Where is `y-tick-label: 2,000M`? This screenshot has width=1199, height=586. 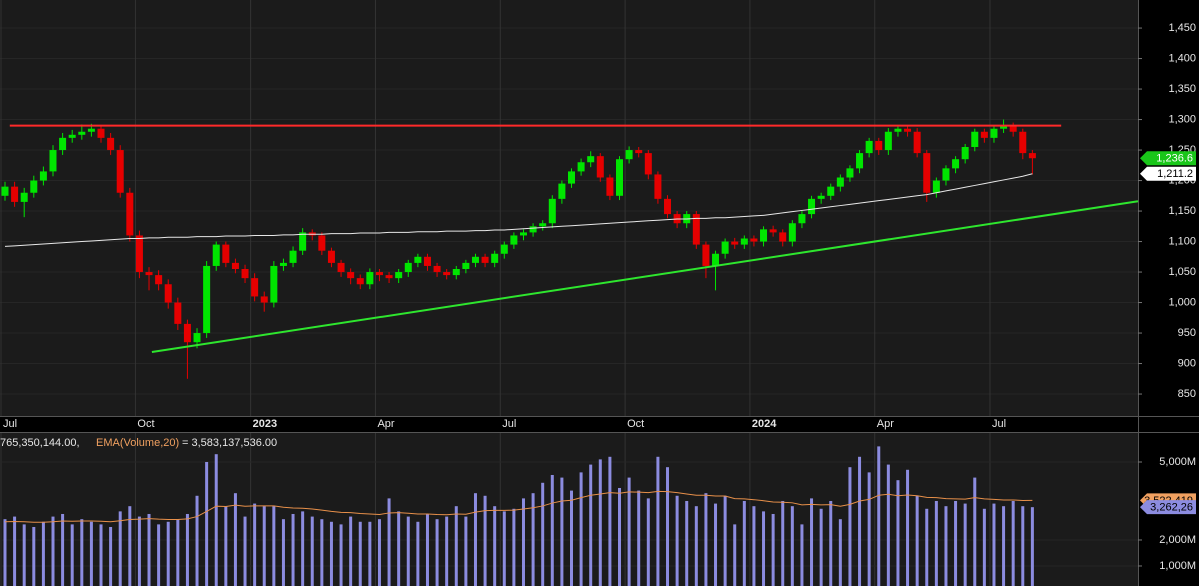
y-tick-label: 2,000M is located at coordinates (1177, 540).